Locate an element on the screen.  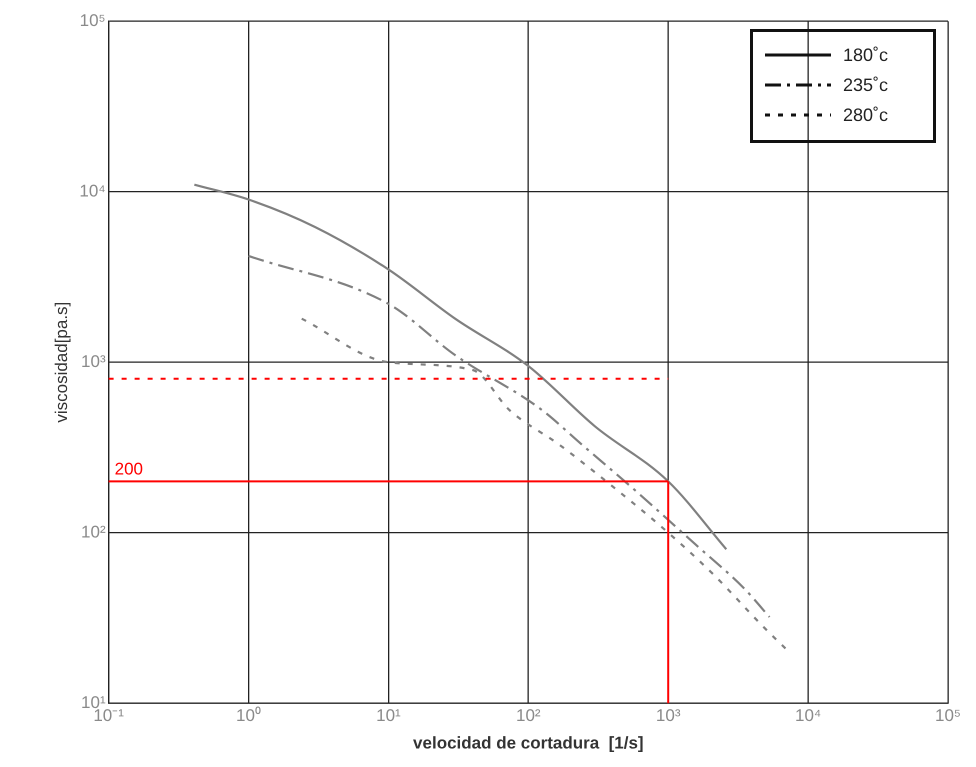
y-tick-label: 10² is located at coordinates (93, 532).